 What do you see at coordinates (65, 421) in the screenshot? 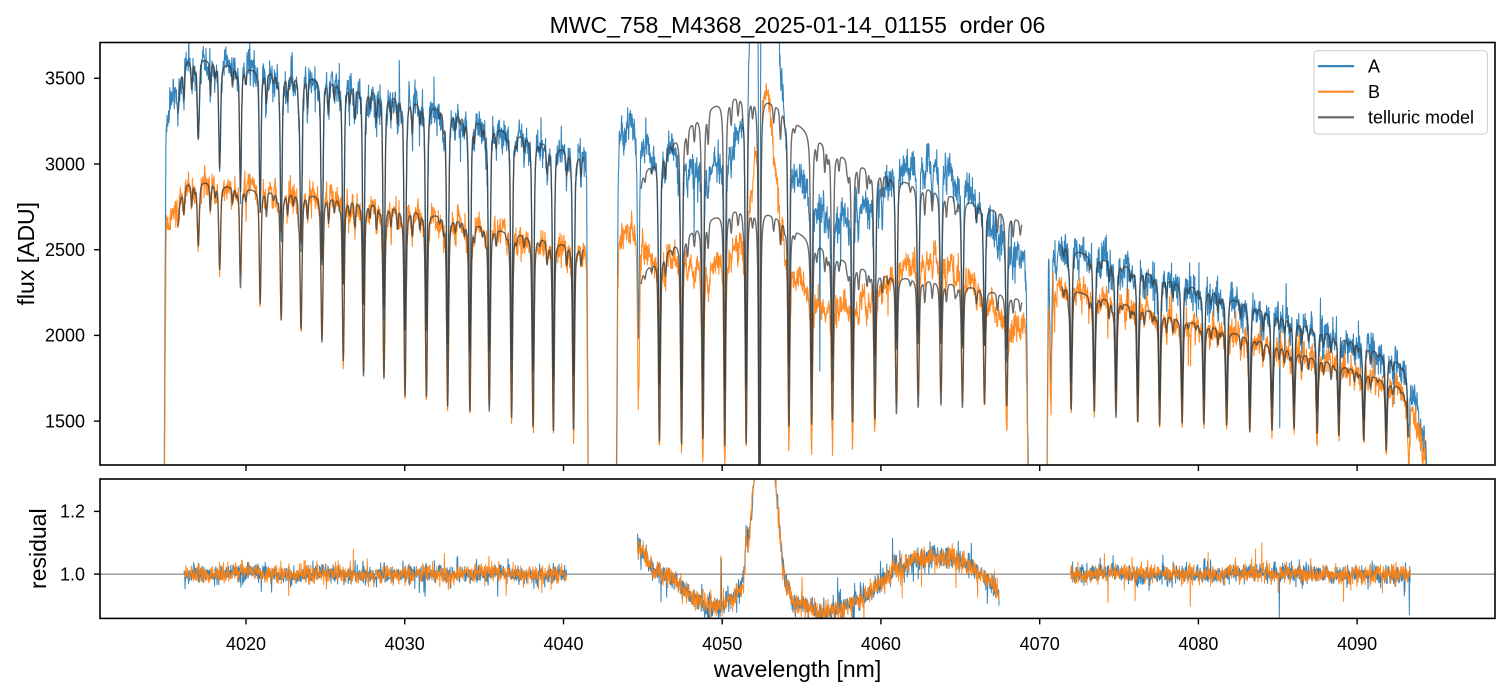
I see `svg-text: 1500` at bounding box center [65, 421].